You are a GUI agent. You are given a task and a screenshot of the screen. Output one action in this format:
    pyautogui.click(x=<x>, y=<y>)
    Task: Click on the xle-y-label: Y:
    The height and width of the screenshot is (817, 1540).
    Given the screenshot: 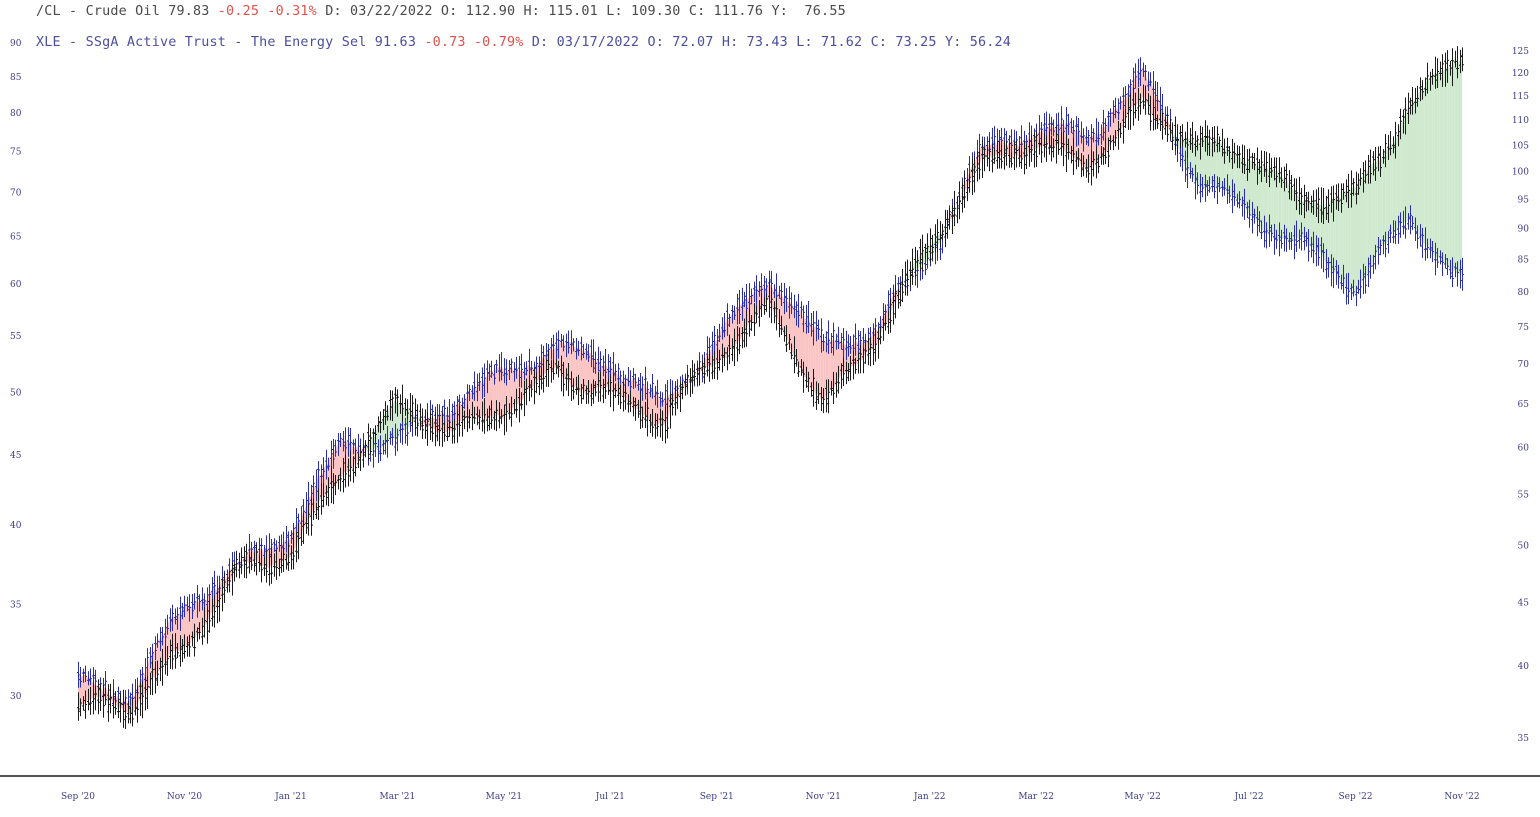 What is the action you would take?
    pyautogui.click(x=953, y=42)
    